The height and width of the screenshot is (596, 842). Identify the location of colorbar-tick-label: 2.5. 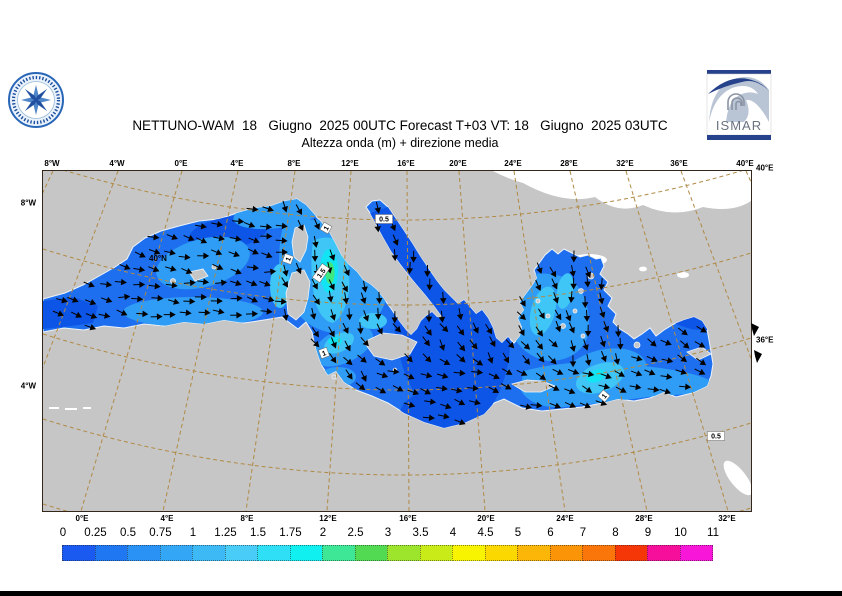
(355, 533).